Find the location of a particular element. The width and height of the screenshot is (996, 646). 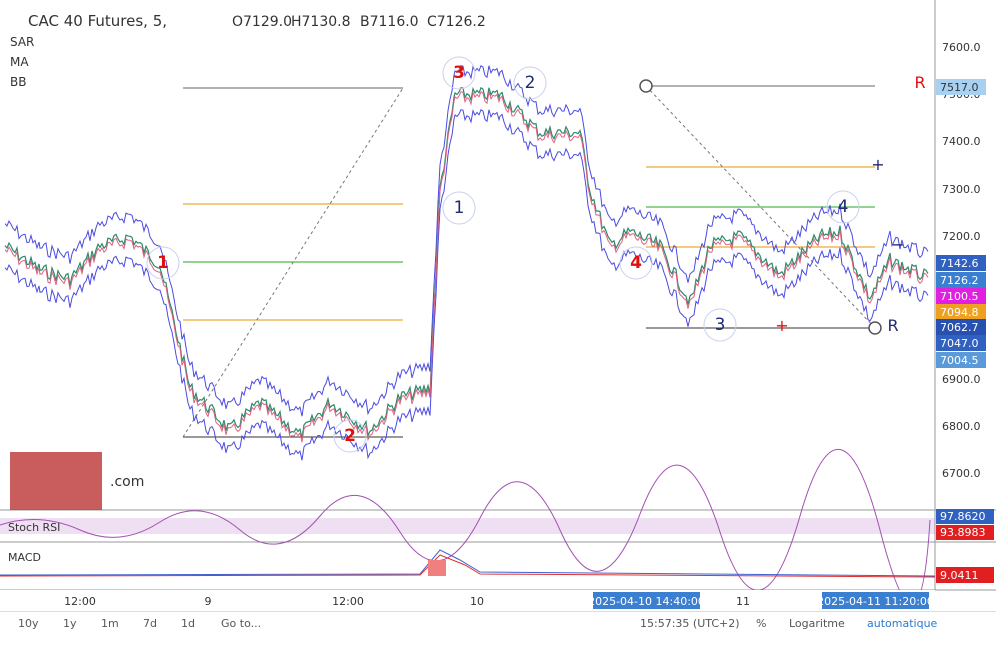

price-badge-text: 7126.2 is located at coordinates (959, 280).